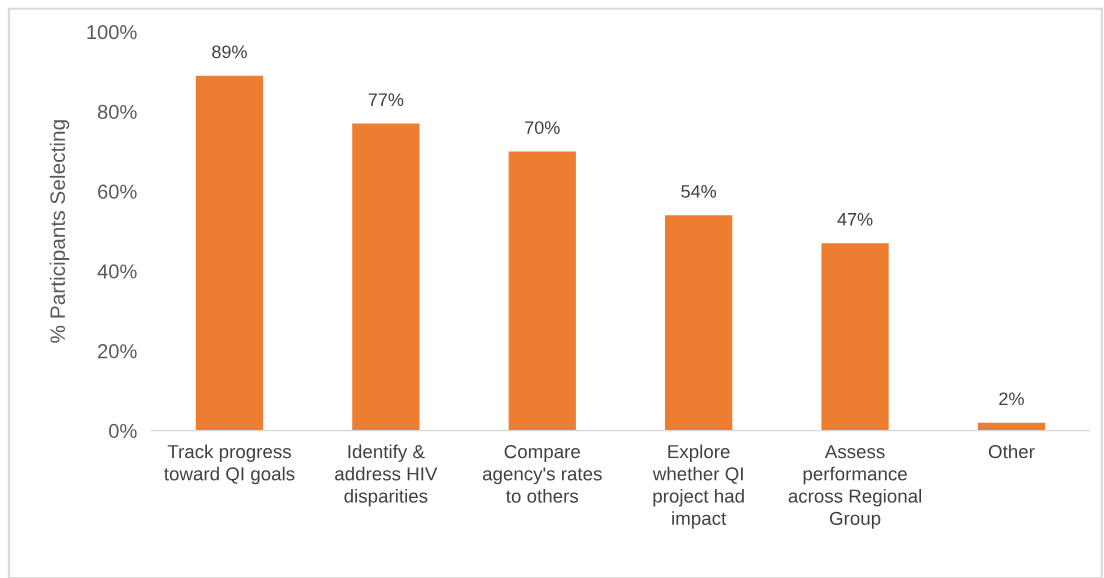 The image size is (1104, 578). I want to click on y-tick-label: 0%, so click(123, 431).